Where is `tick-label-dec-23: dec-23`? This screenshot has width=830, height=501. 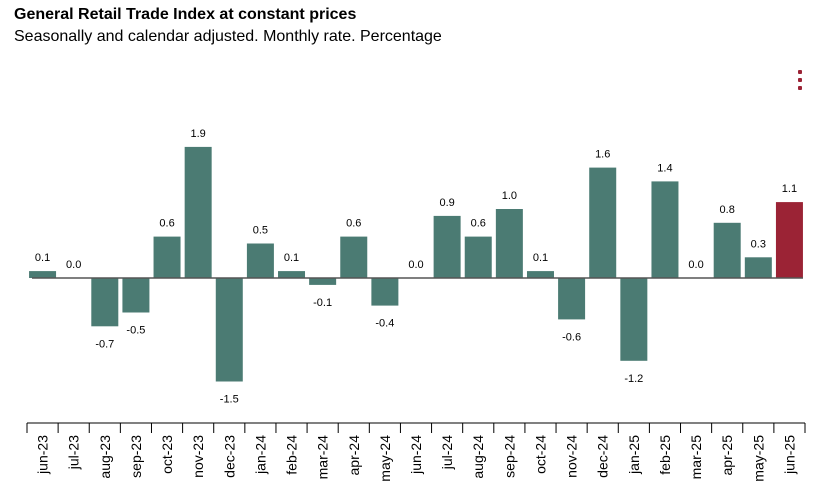 tick-label-dec-23: dec-23 is located at coordinates (229, 456).